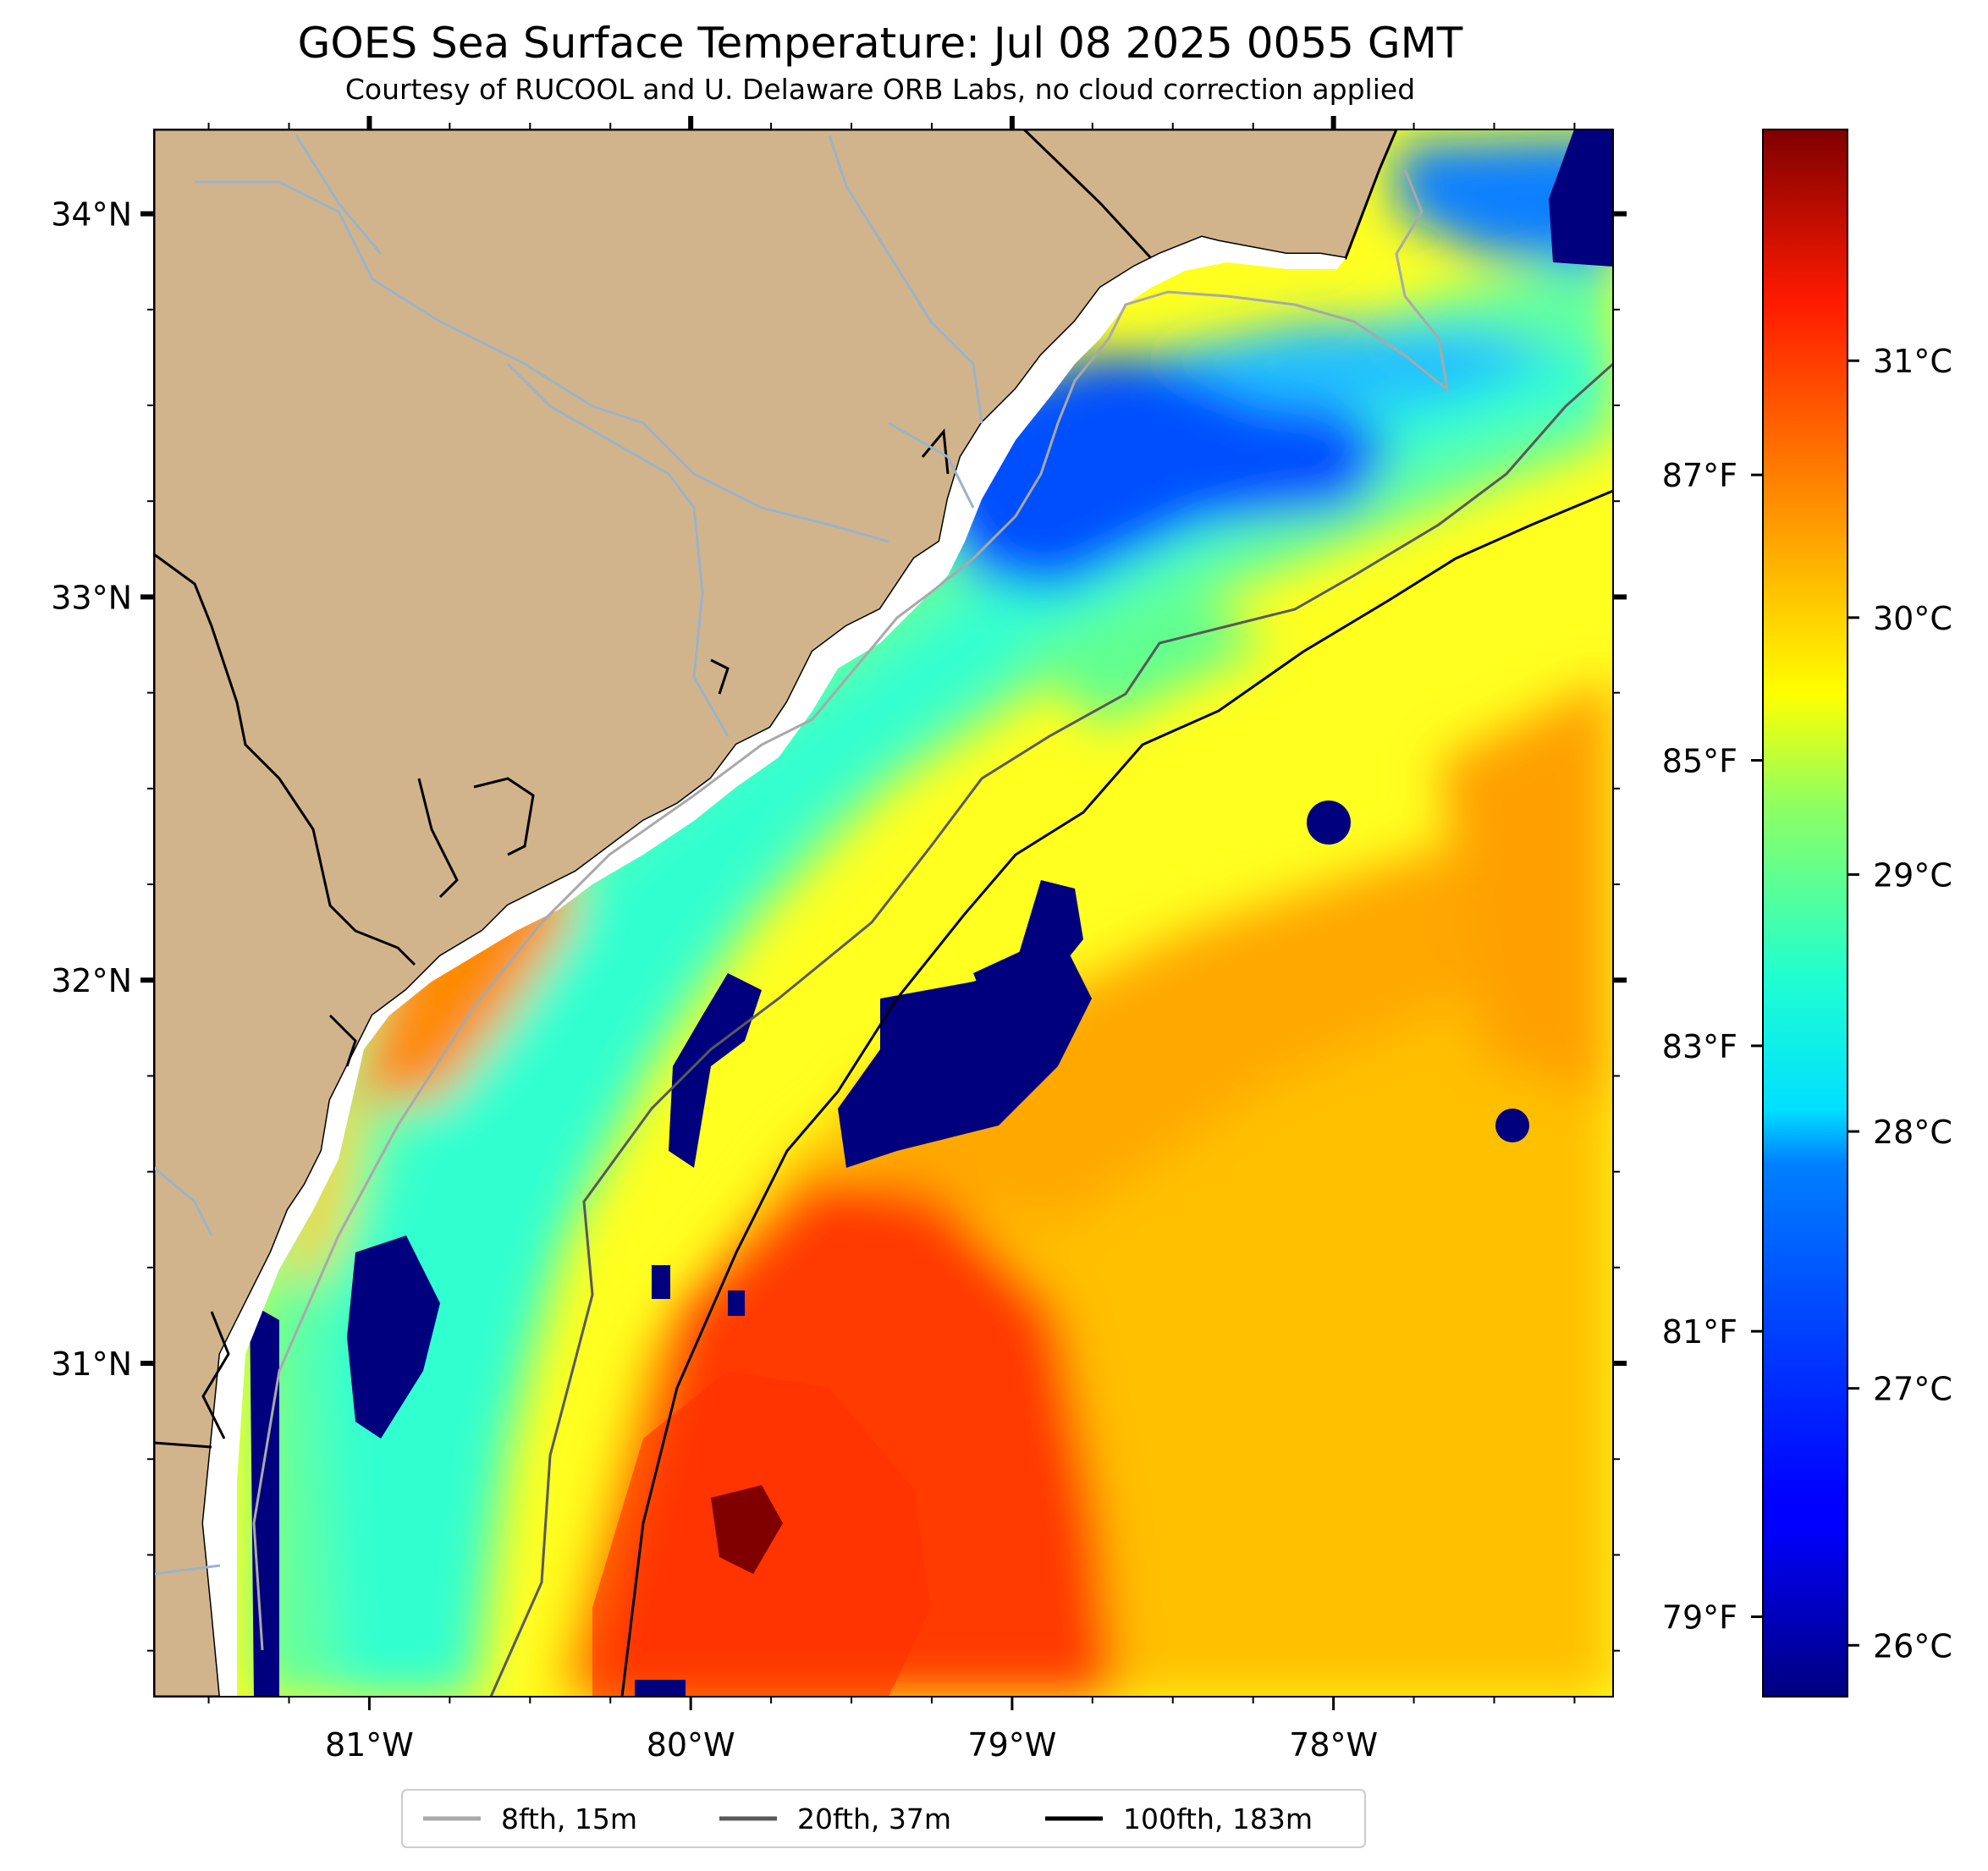  I want to click on lat-tick-label: 34°N, so click(91, 215).